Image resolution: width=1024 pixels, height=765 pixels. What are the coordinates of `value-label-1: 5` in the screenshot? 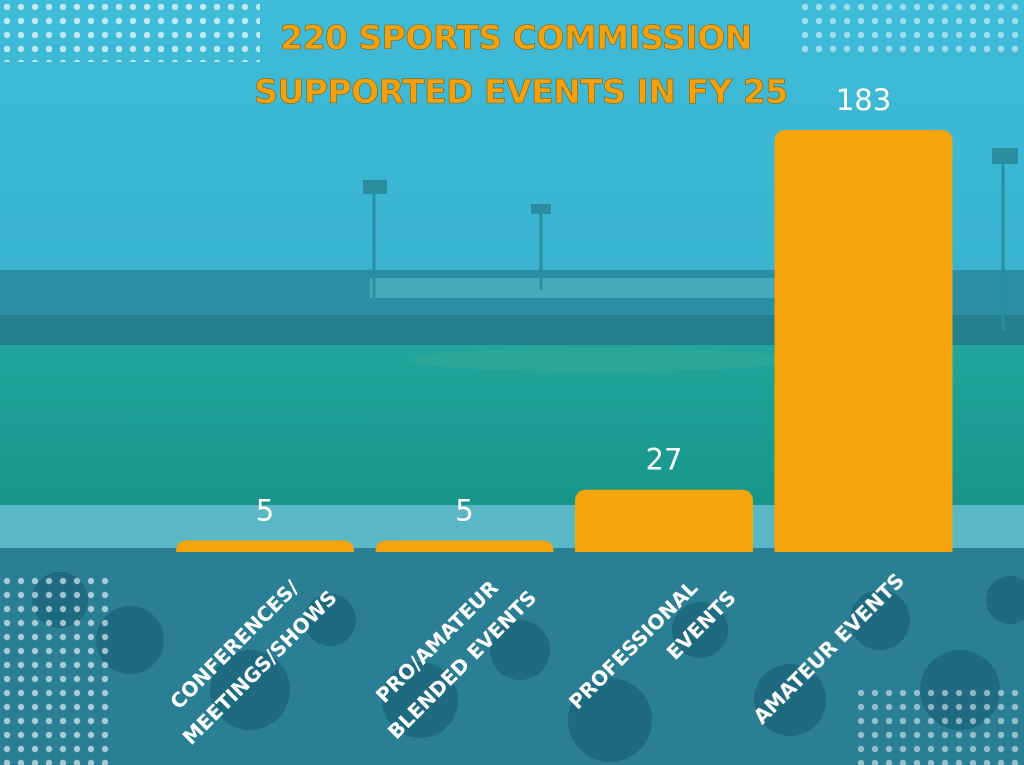 It's located at (464, 510).